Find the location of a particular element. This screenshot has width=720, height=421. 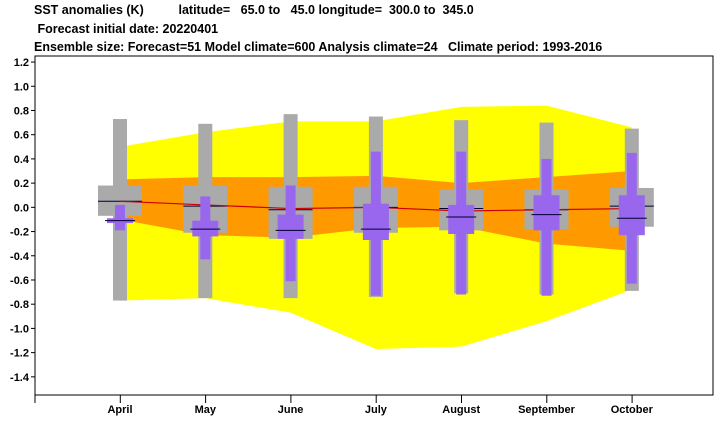

y-tick-label: -0.4 is located at coordinates (20, 257).